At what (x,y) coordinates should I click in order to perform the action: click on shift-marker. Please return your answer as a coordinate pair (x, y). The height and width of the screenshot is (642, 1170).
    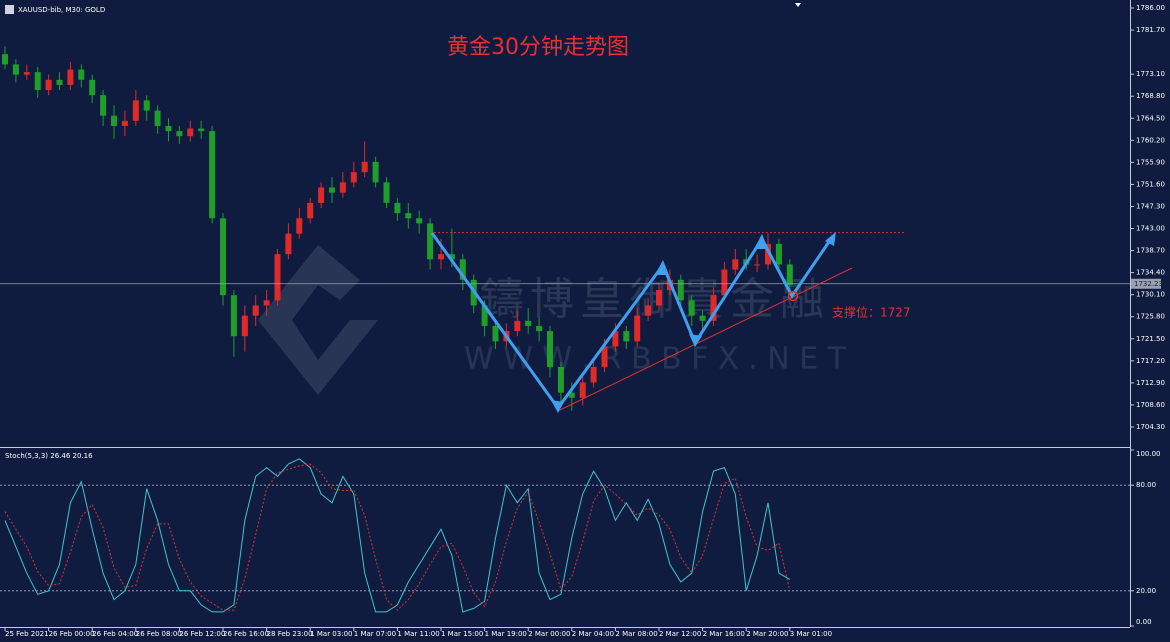
    Looking at the image, I should click on (798, 5).